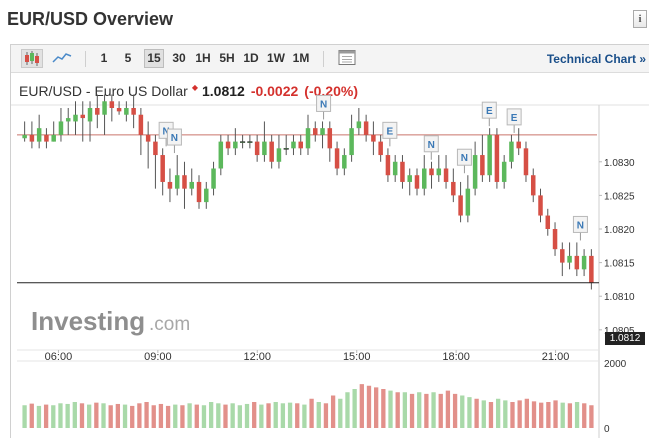 This screenshot has height=438, width=649. I want to click on timeframe-1w: 1W, so click(276, 58).